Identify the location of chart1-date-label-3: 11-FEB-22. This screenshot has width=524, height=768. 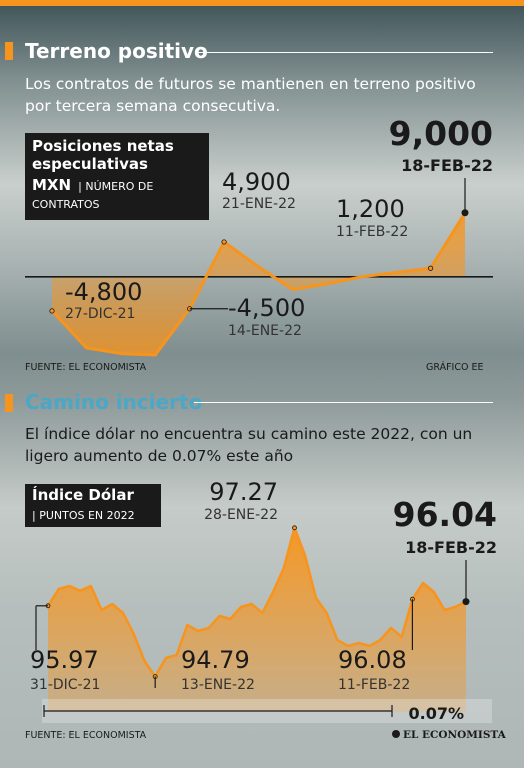
(372, 232).